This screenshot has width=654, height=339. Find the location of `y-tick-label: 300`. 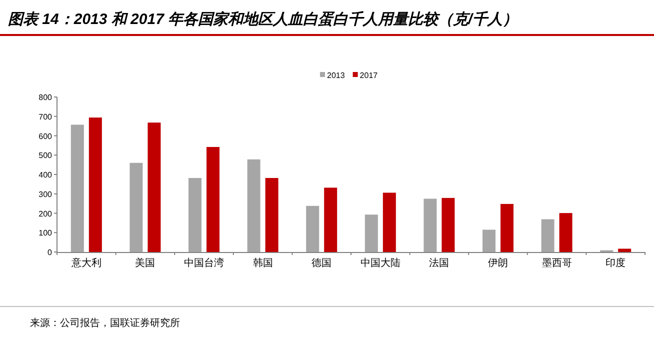

y-tick-label: 300 is located at coordinates (45, 194).